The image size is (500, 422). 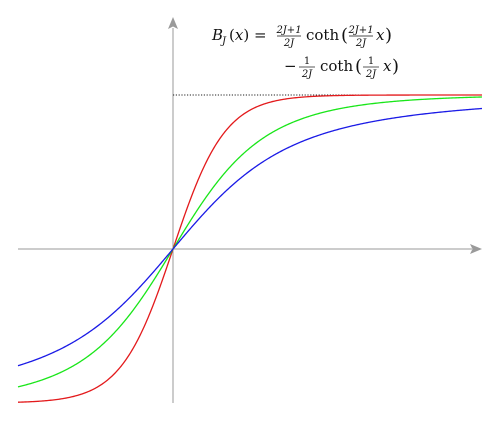 I want to click on formula-frac1-num: 2J+1, so click(x=288, y=30).